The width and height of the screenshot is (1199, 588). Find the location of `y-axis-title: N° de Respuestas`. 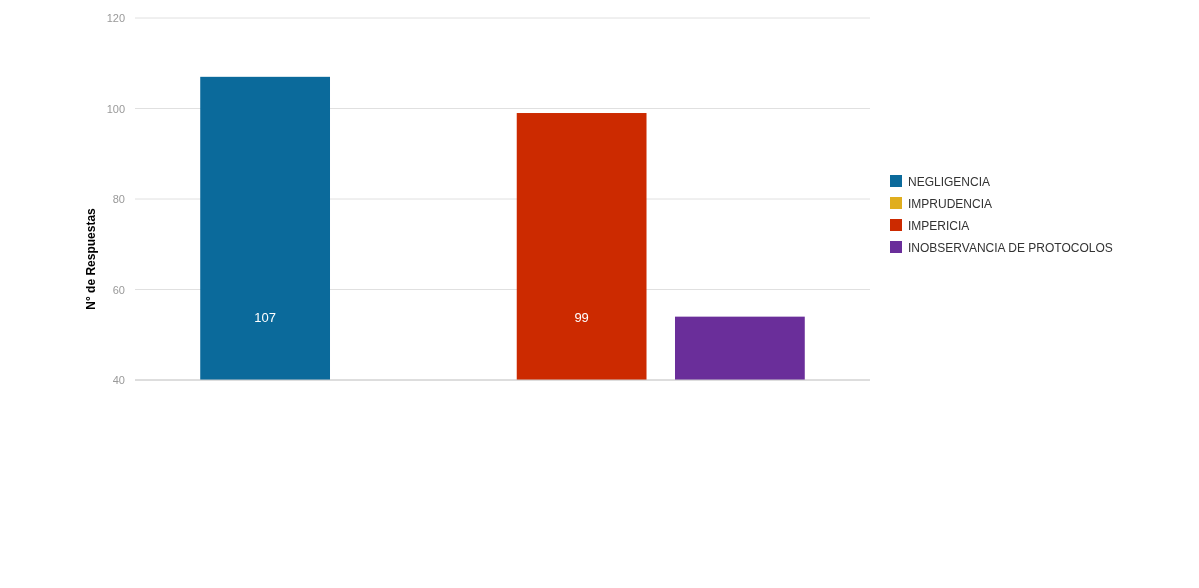

y-axis-title: N° de Respuestas is located at coordinates (91, 258).